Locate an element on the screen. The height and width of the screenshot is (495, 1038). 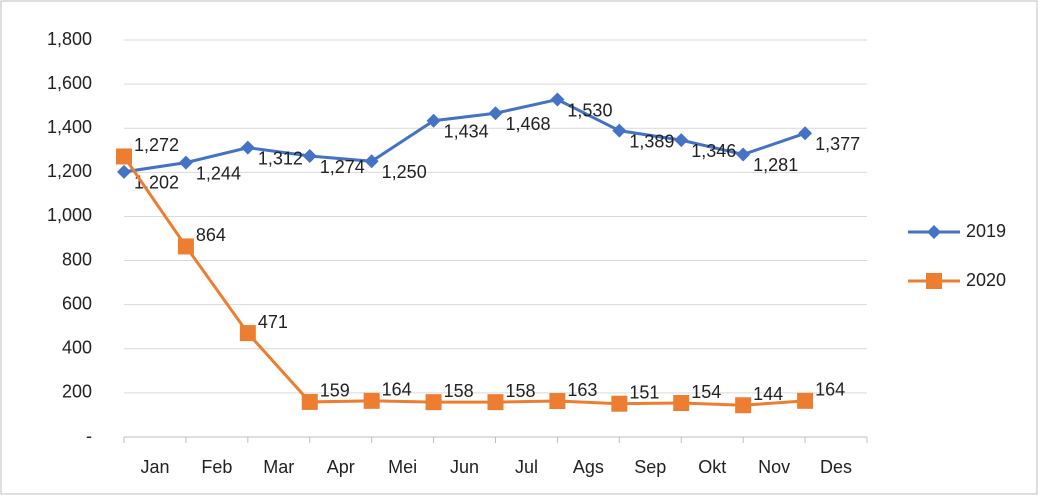
data-label: 151 is located at coordinates (644, 392).